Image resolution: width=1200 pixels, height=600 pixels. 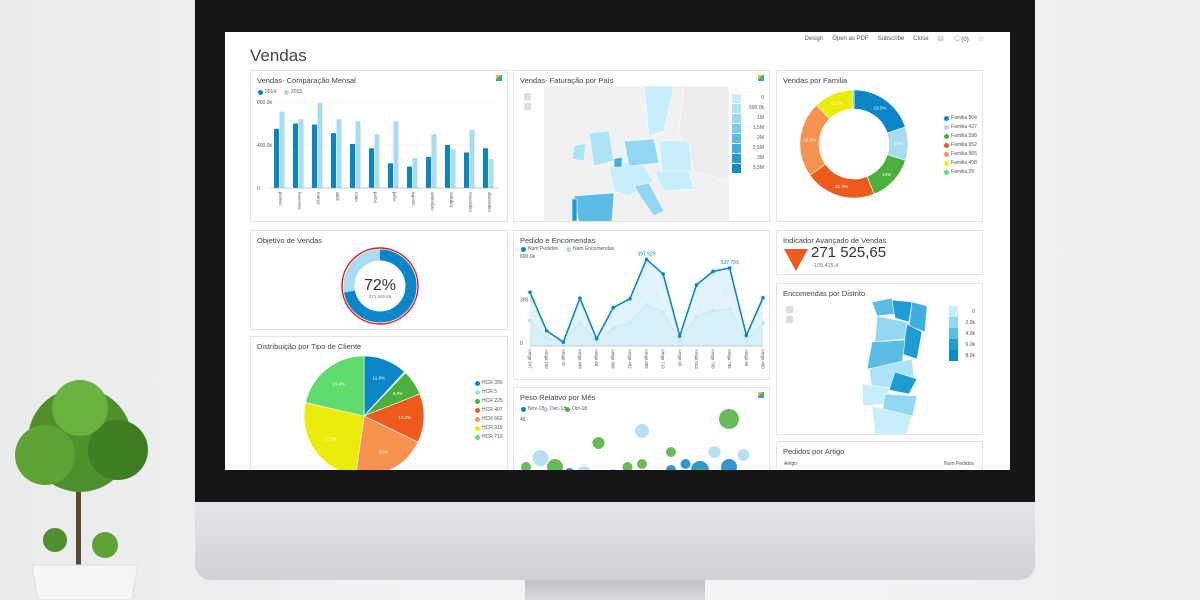 What do you see at coordinates (590, 249) in the screenshot?
I see `legend-item: Num Encomendas` at bounding box center [590, 249].